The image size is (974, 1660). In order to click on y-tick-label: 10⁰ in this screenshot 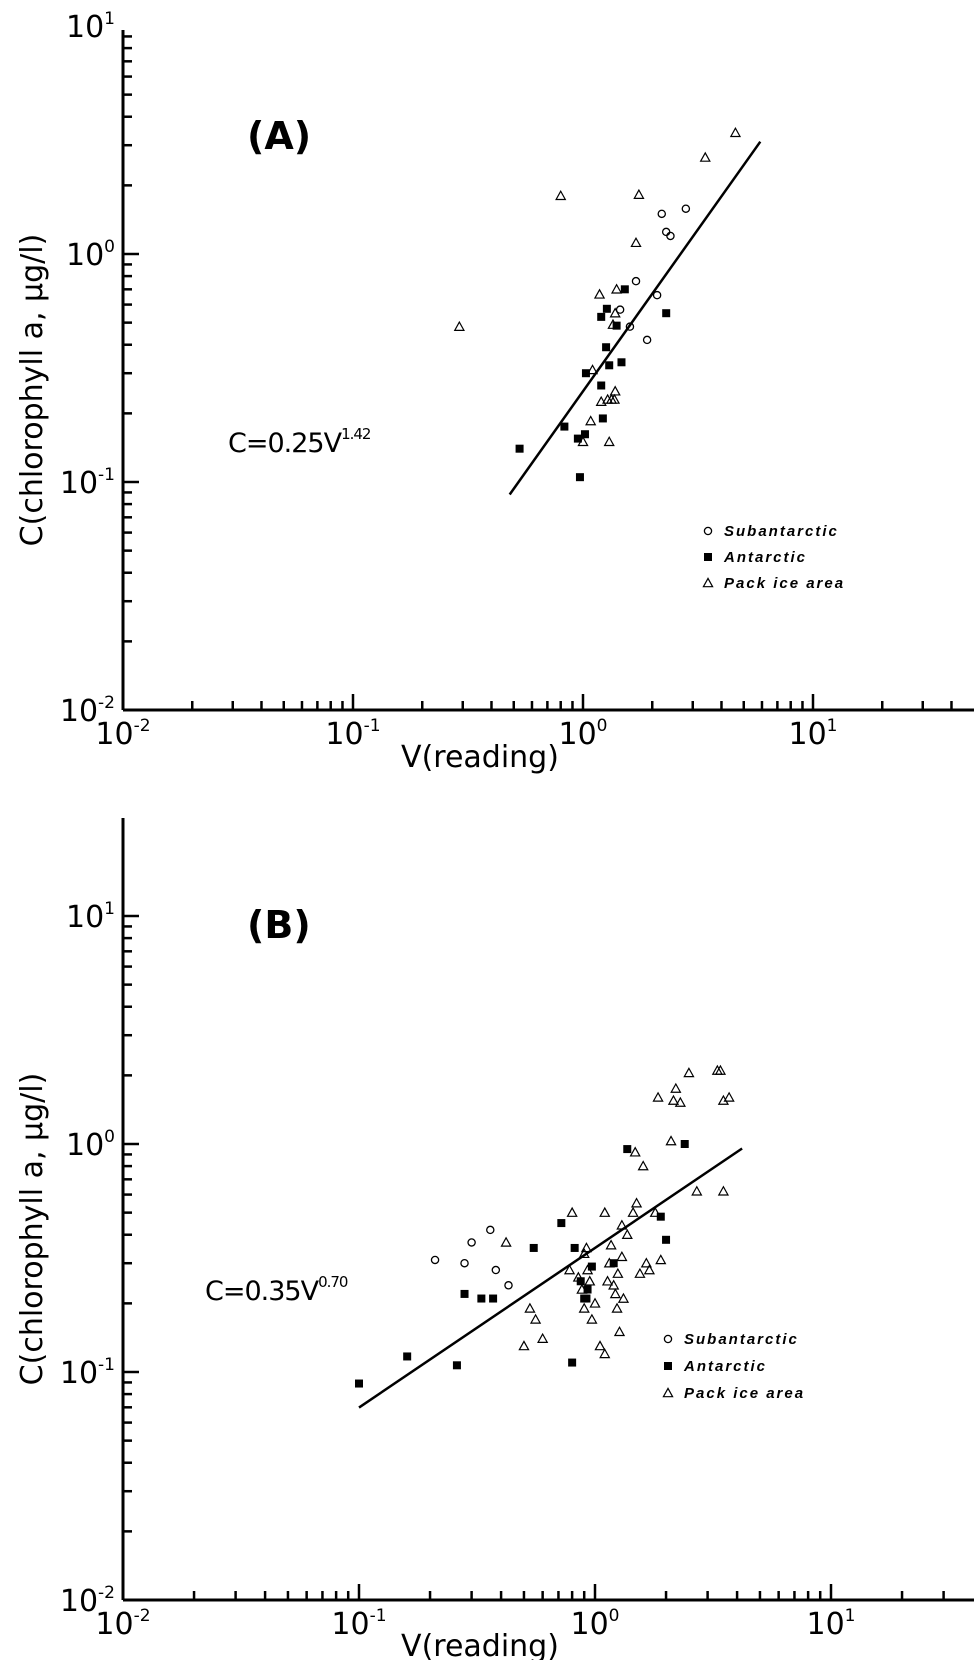, I will do `click(90, 255)`.